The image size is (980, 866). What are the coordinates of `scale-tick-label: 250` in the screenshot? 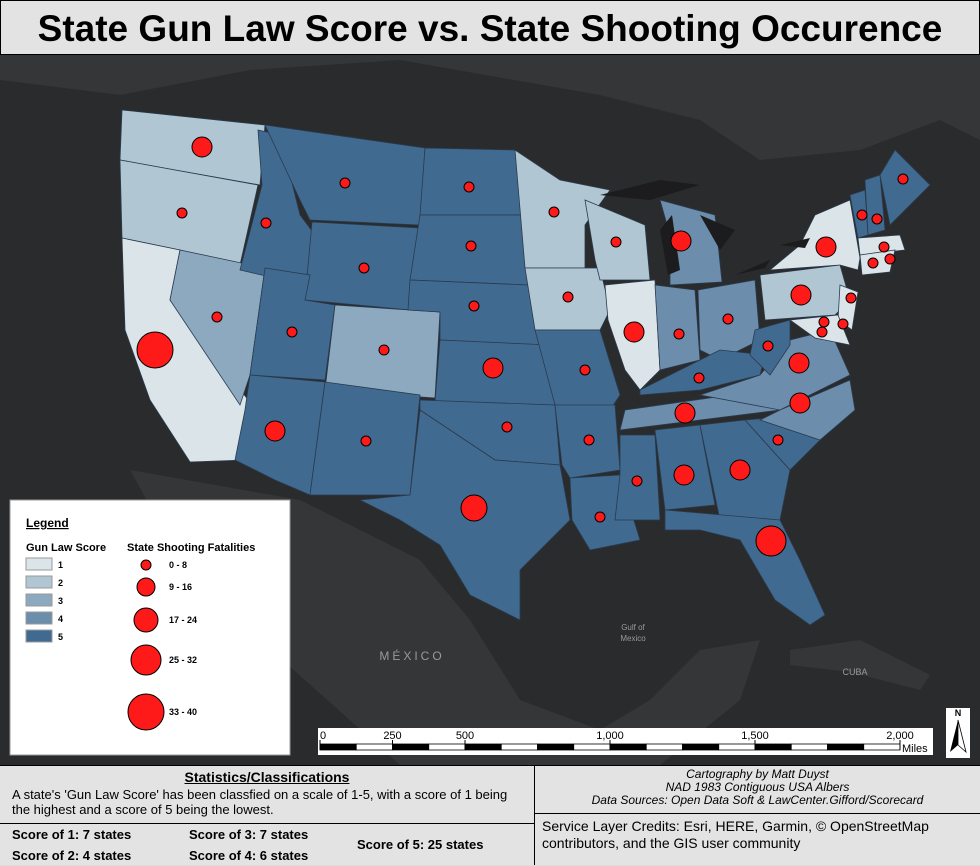 It's located at (392, 736).